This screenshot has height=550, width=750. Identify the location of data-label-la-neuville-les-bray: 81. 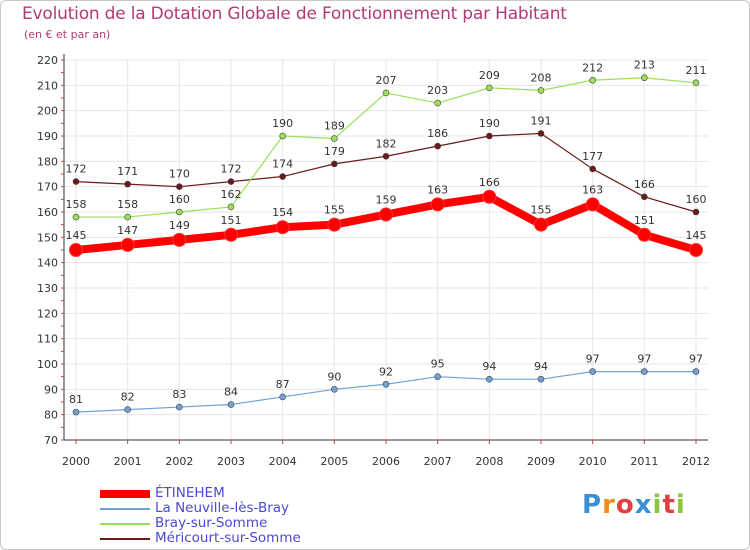
(76, 399).